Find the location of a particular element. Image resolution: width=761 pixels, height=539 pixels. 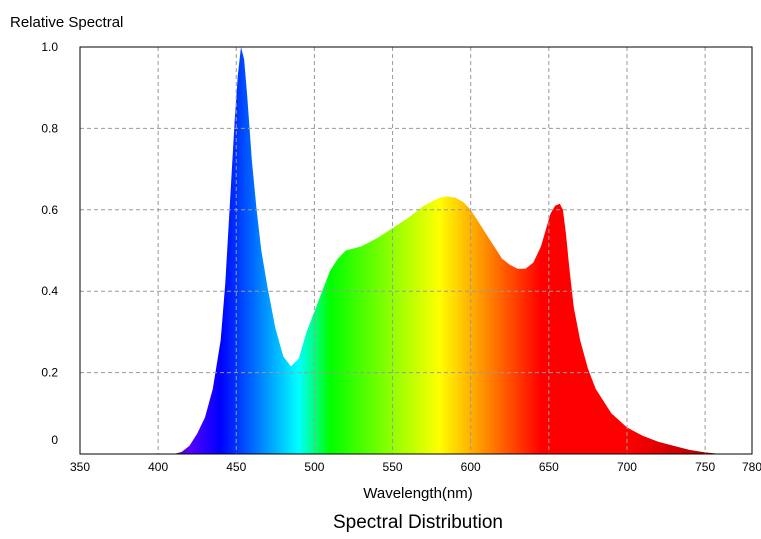

y-tick-label: 0 is located at coordinates (54, 440).